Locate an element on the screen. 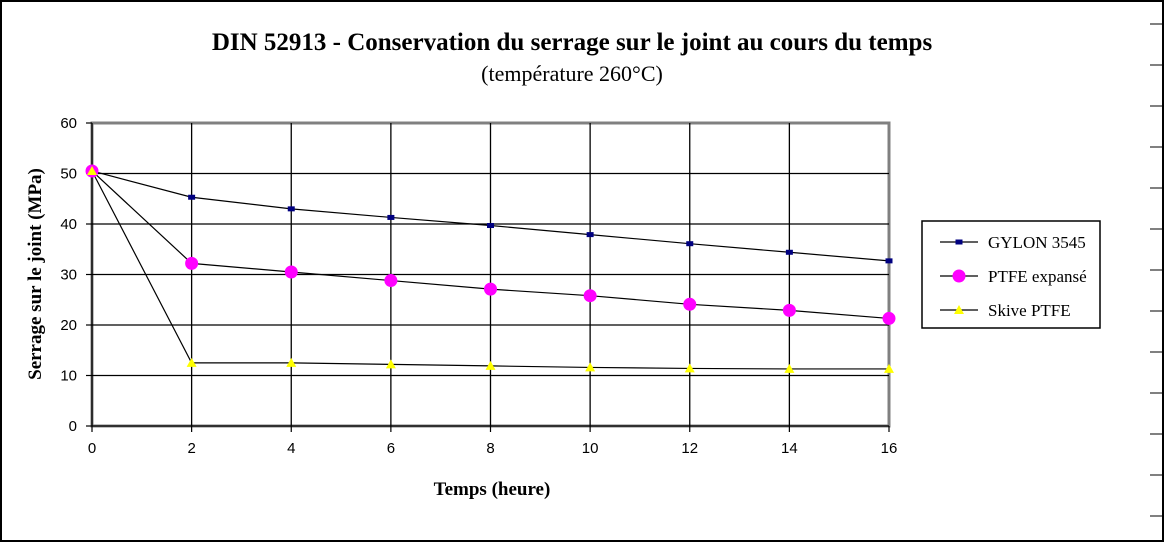 The height and width of the screenshot is (550, 1167). legend-label: Skive PTFE is located at coordinates (1029, 310).